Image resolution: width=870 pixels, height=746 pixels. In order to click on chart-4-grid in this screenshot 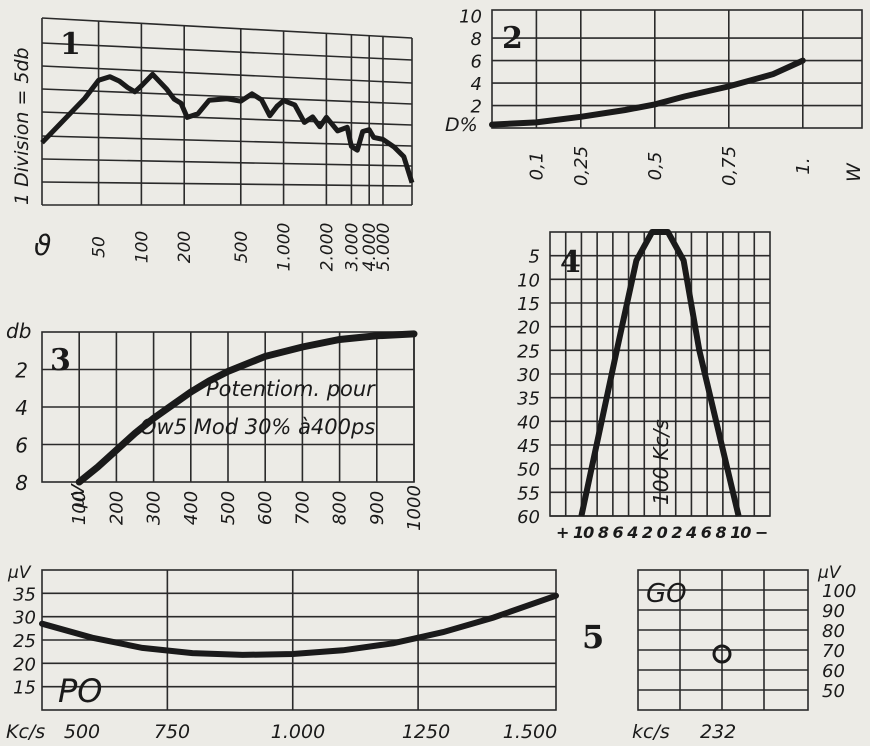, I will do `click(660, 374)`.